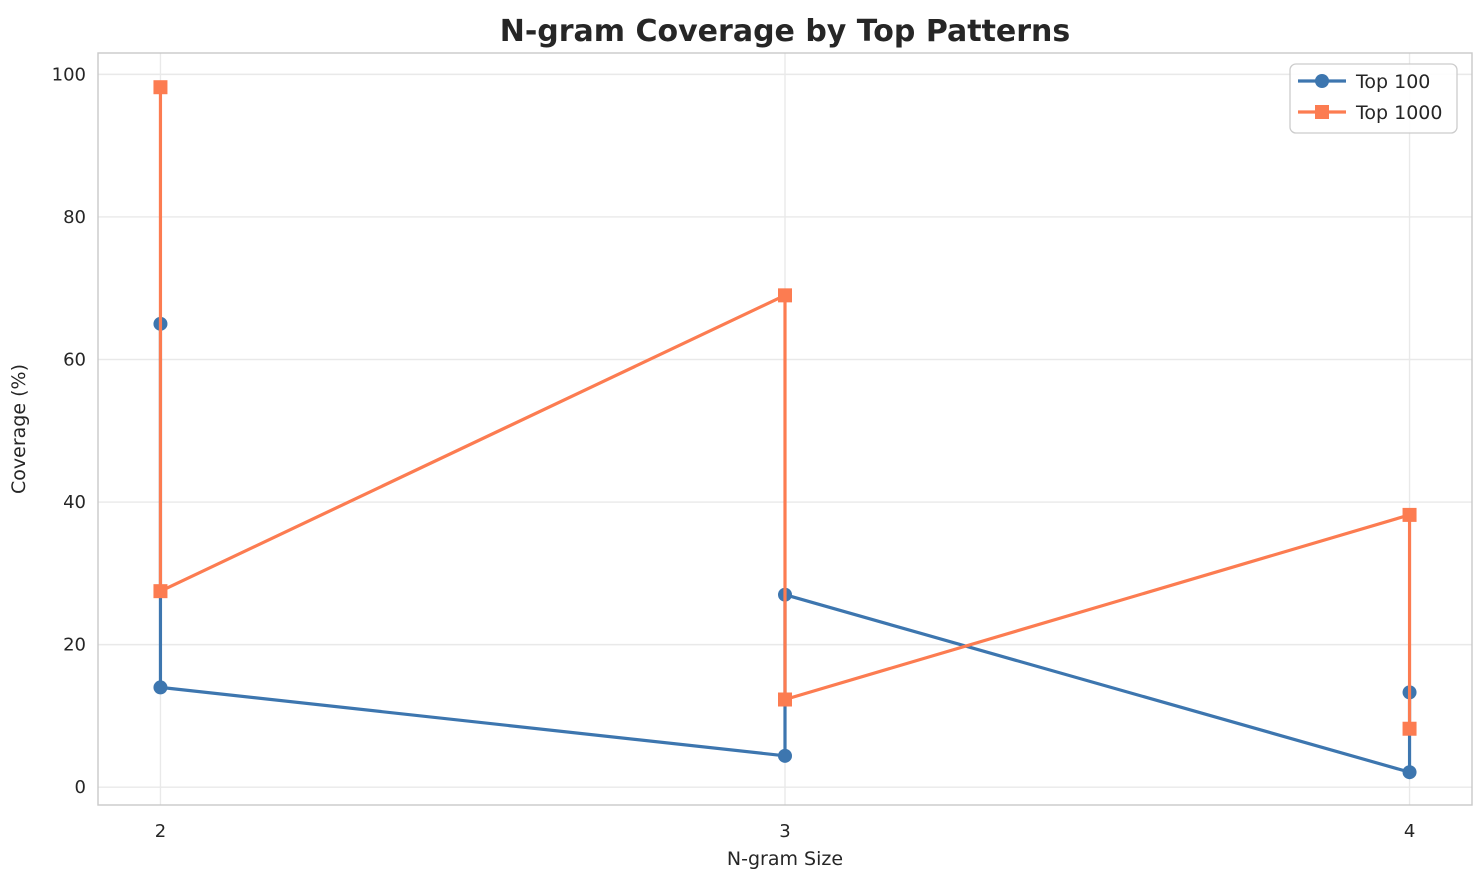 The width and height of the screenshot is (1484, 885). I want to click on legend-item-top-100: Top 100, so click(1364, 82).